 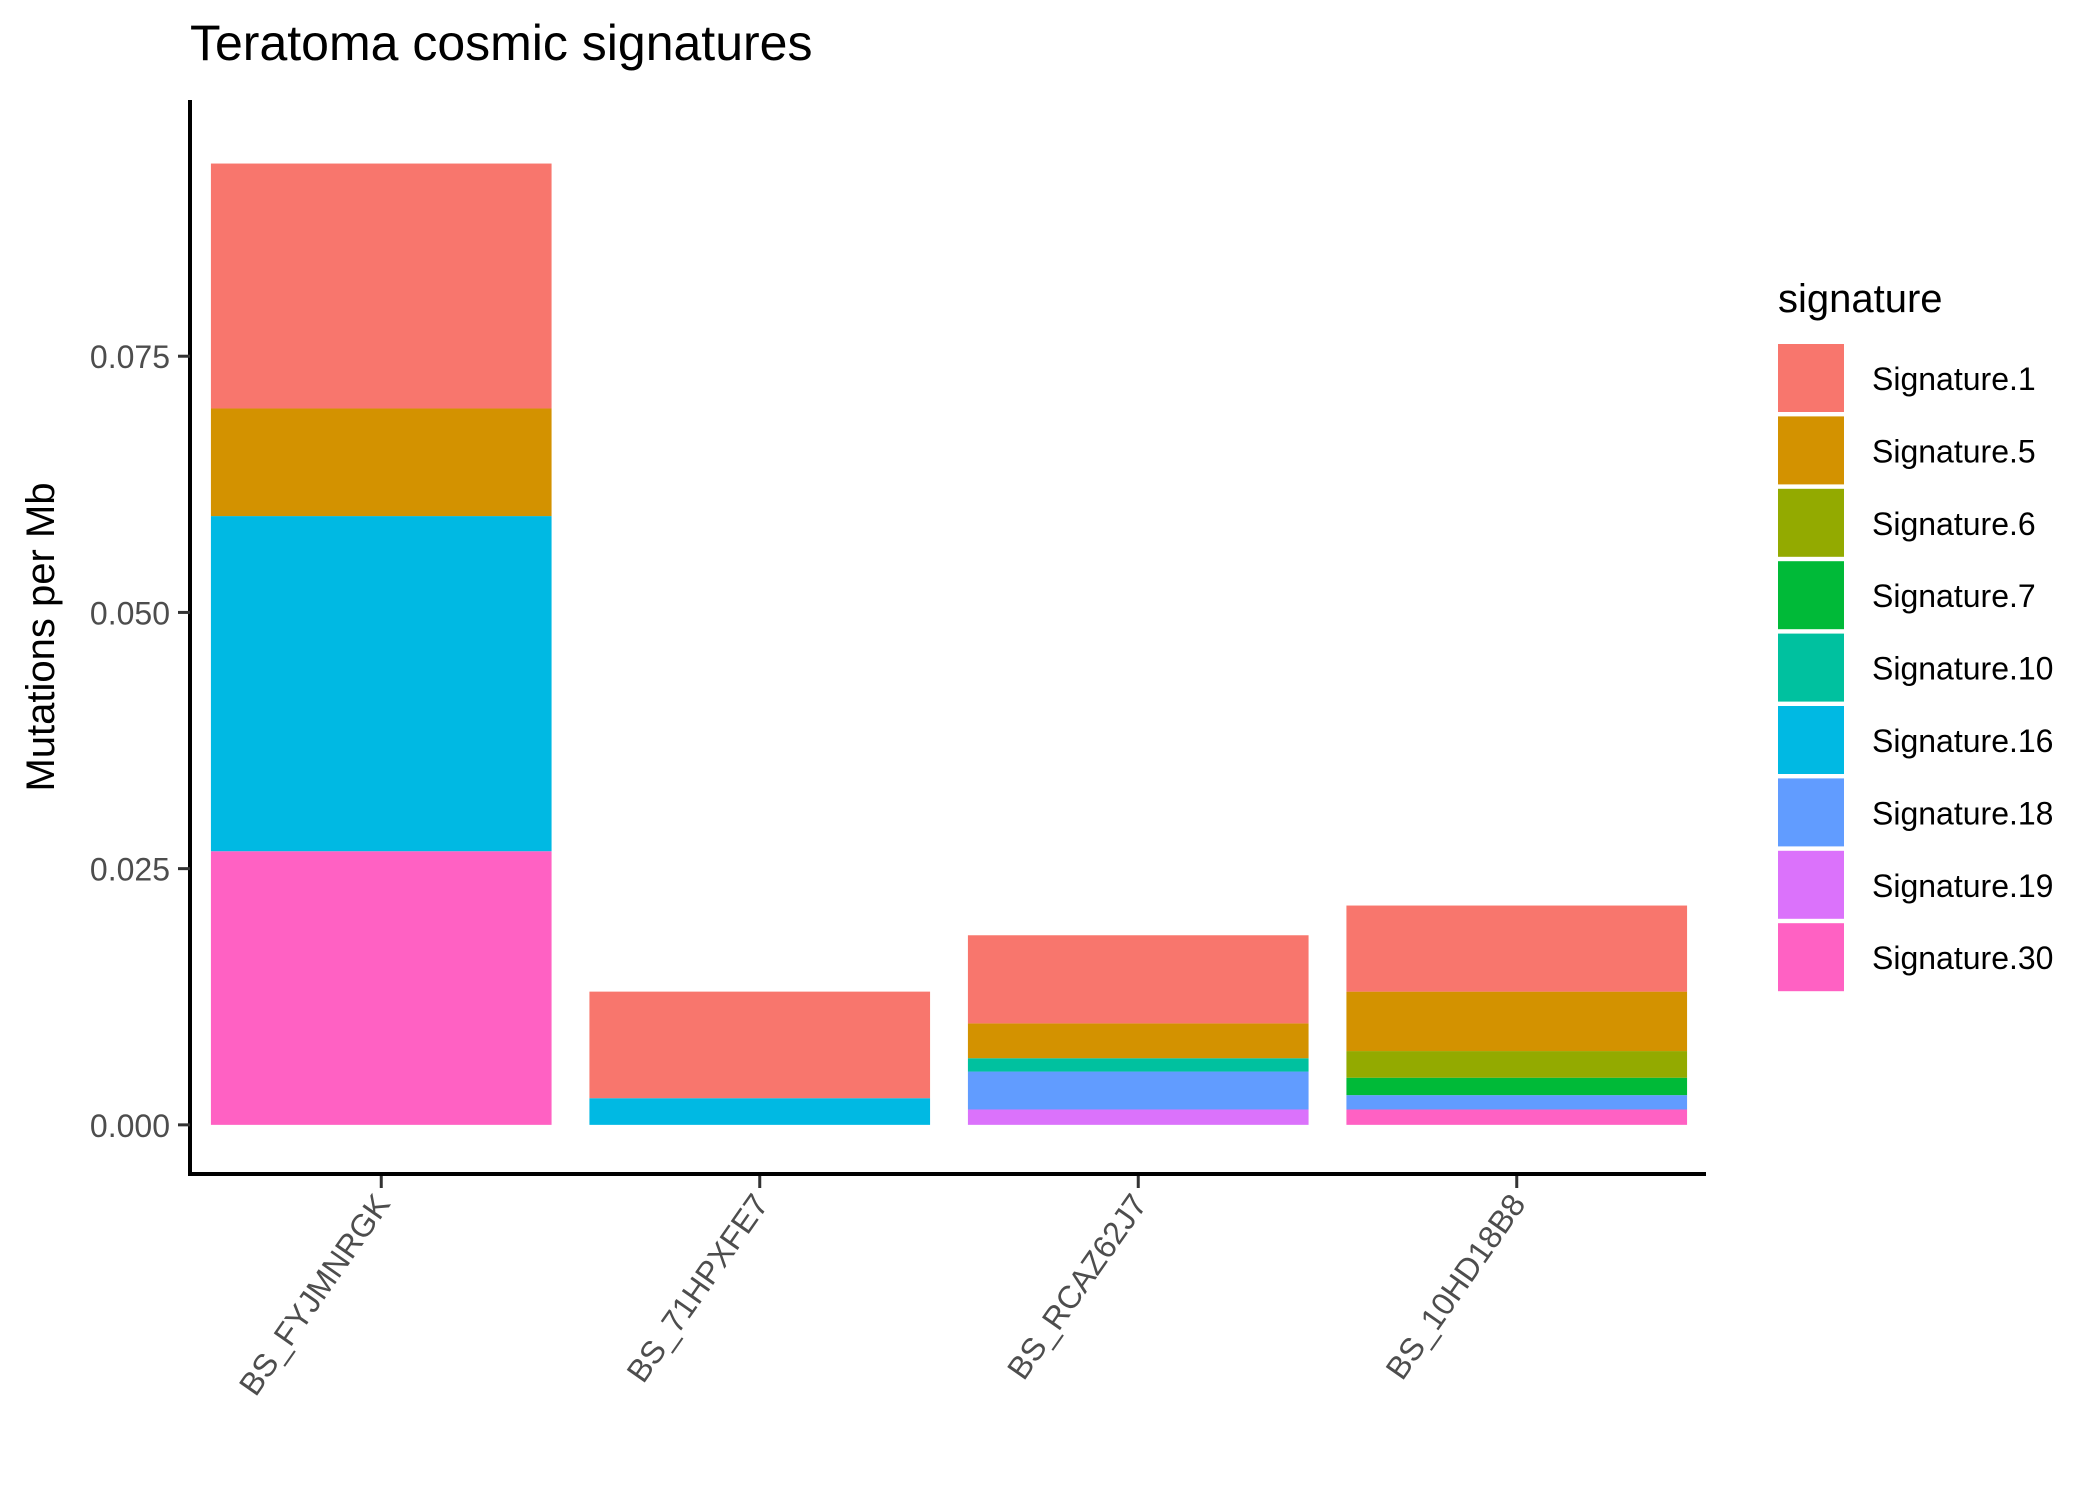 I want to click on legend-label: Signature.16, so click(x=1962, y=741).